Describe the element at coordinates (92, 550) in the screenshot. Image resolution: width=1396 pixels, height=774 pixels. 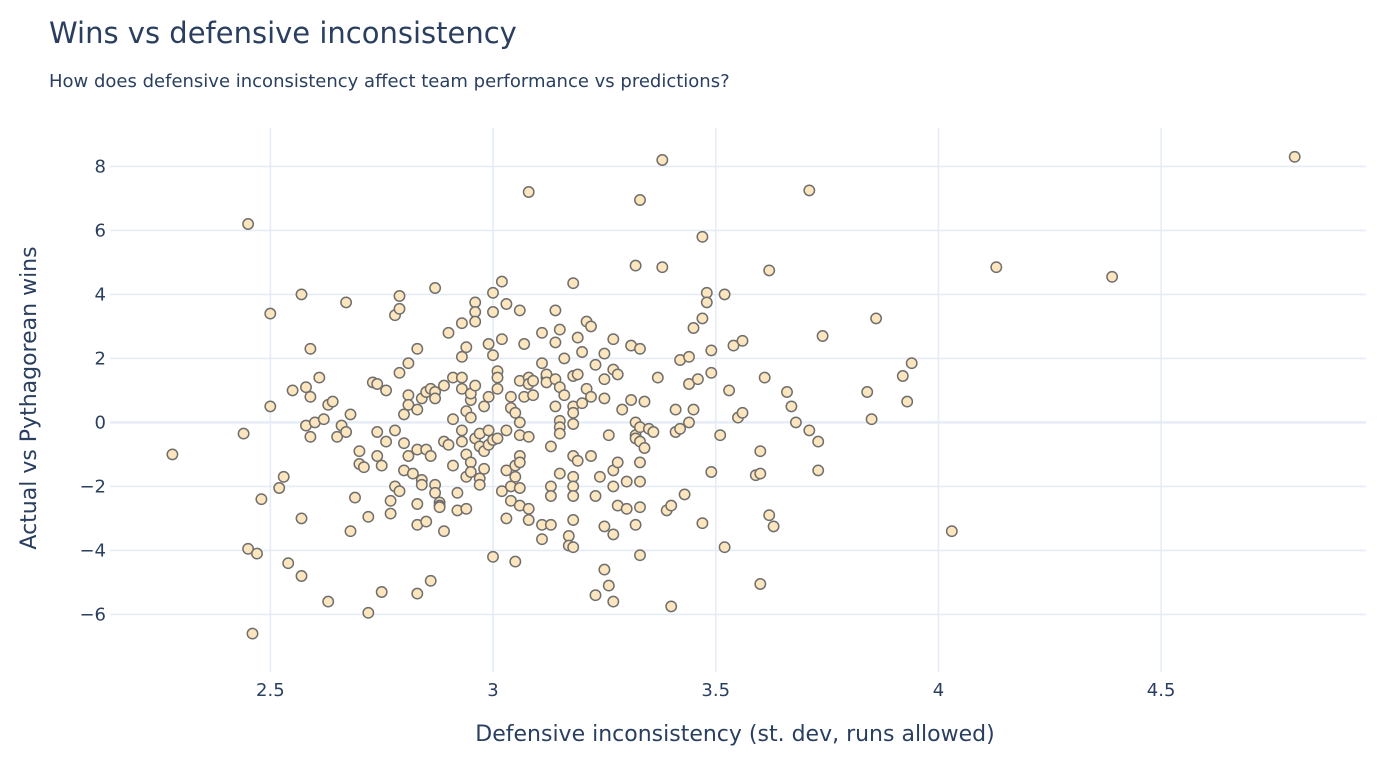
I see `y-tick-label: −4` at that location.